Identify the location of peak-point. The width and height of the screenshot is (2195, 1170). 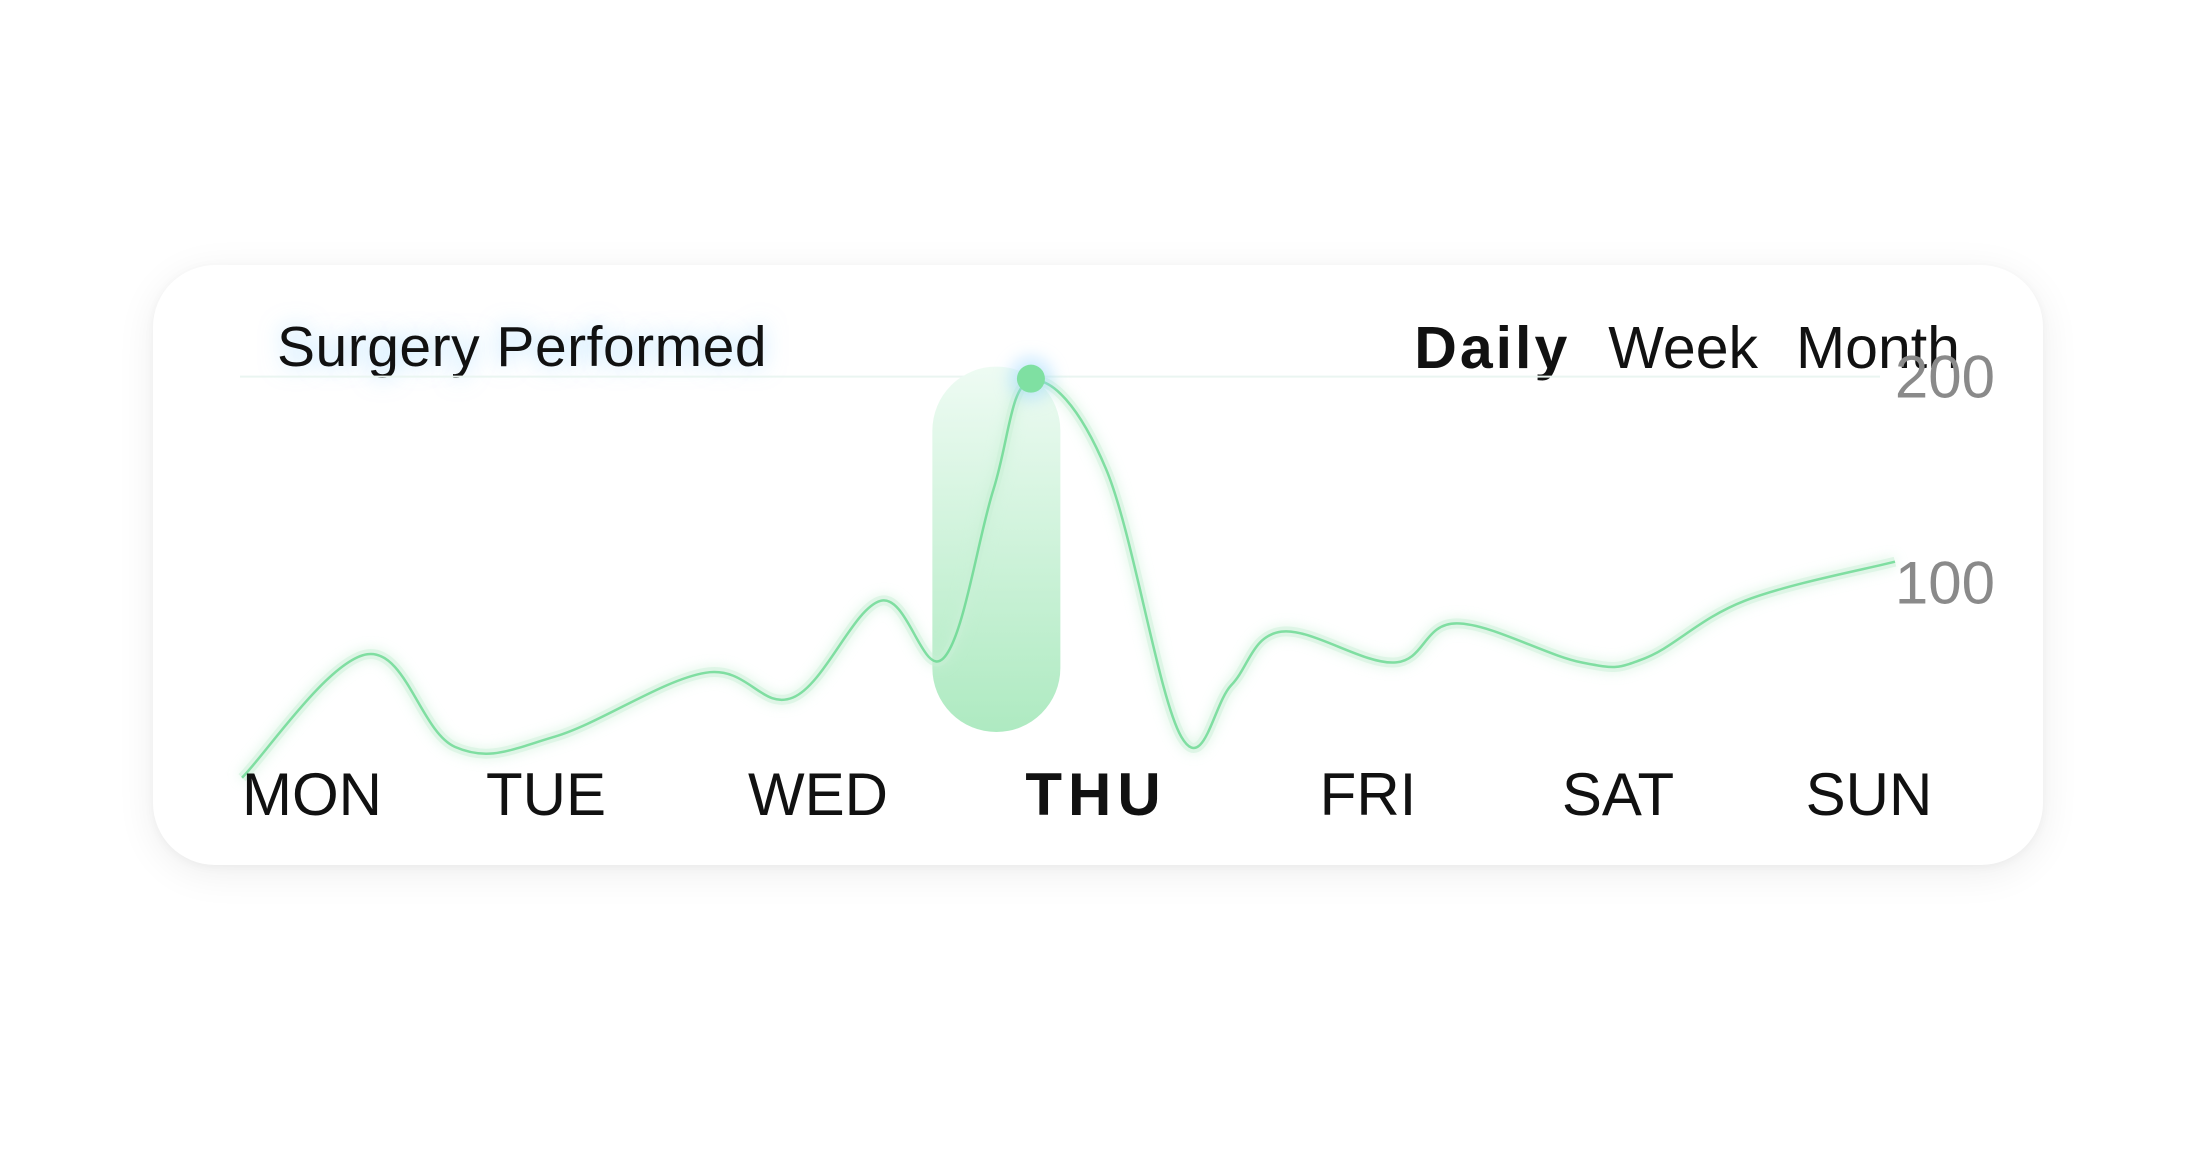
(1030, 378).